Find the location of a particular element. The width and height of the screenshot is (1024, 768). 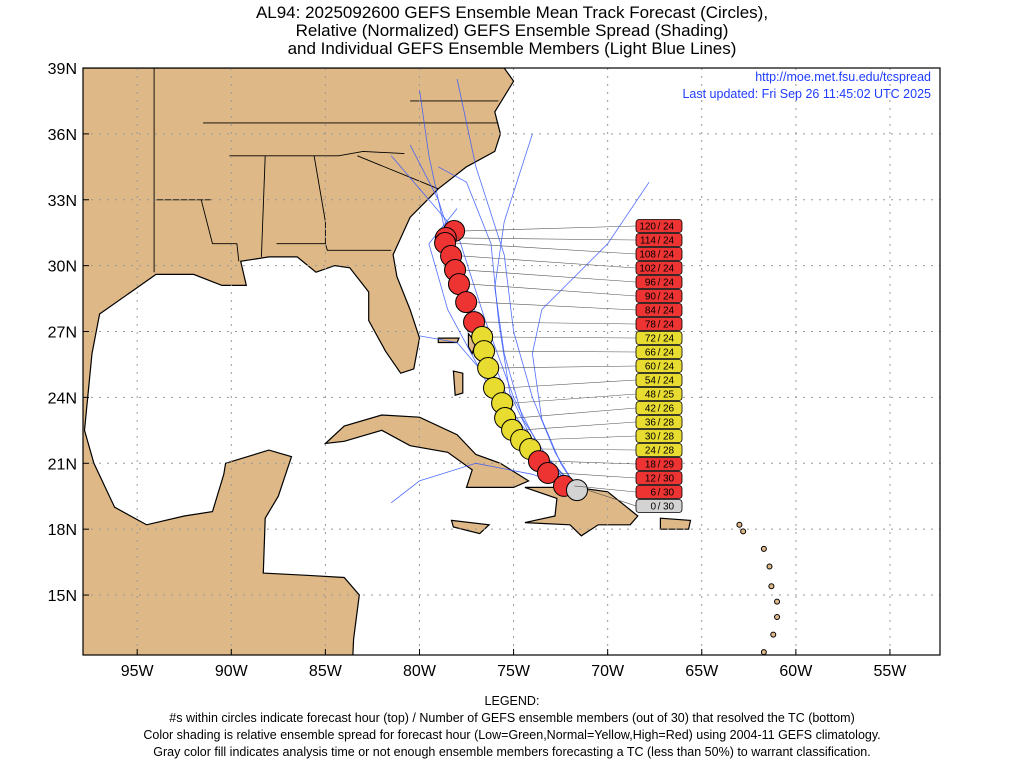

x-tick-label: 80W is located at coordinates (420, 671).